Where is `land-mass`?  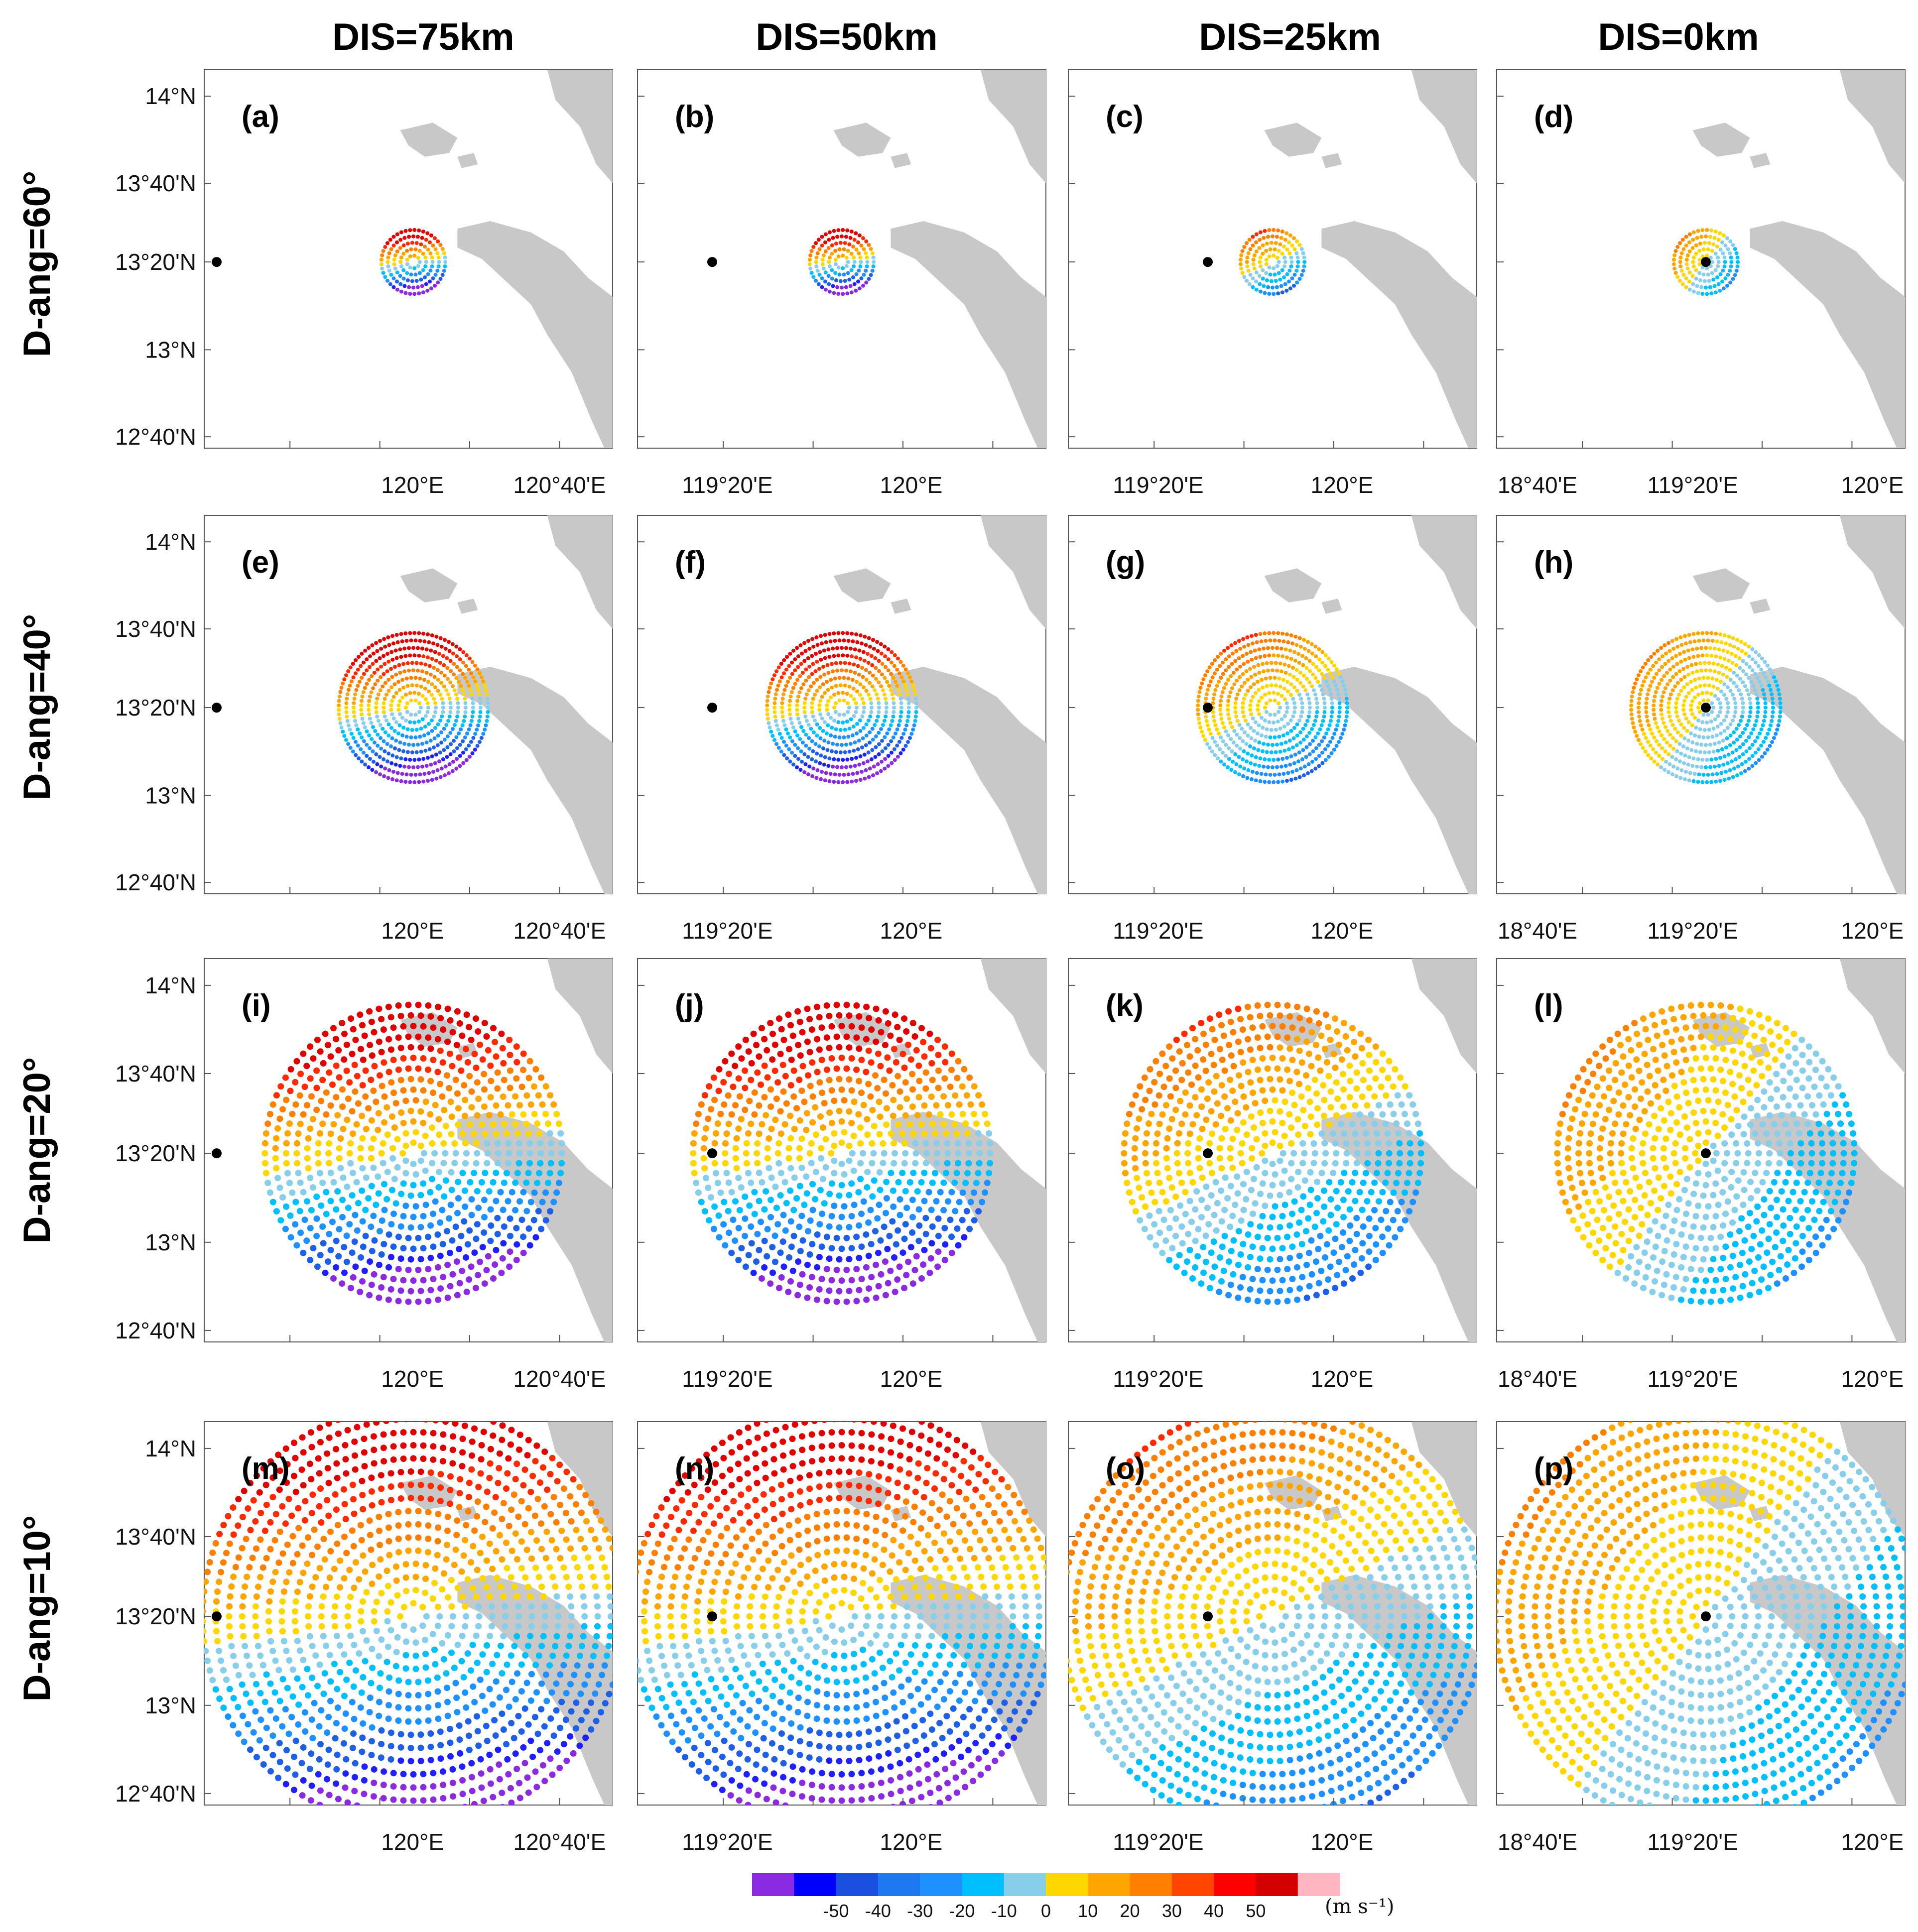 land-mass is located at coordinates (1399, 781).